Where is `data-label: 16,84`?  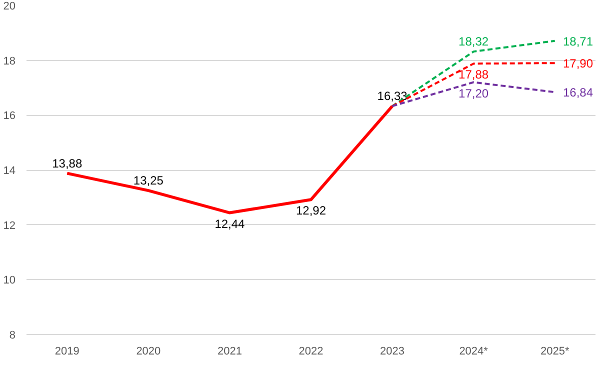
data-label: 16,84 is located at coordinates (578, 93).